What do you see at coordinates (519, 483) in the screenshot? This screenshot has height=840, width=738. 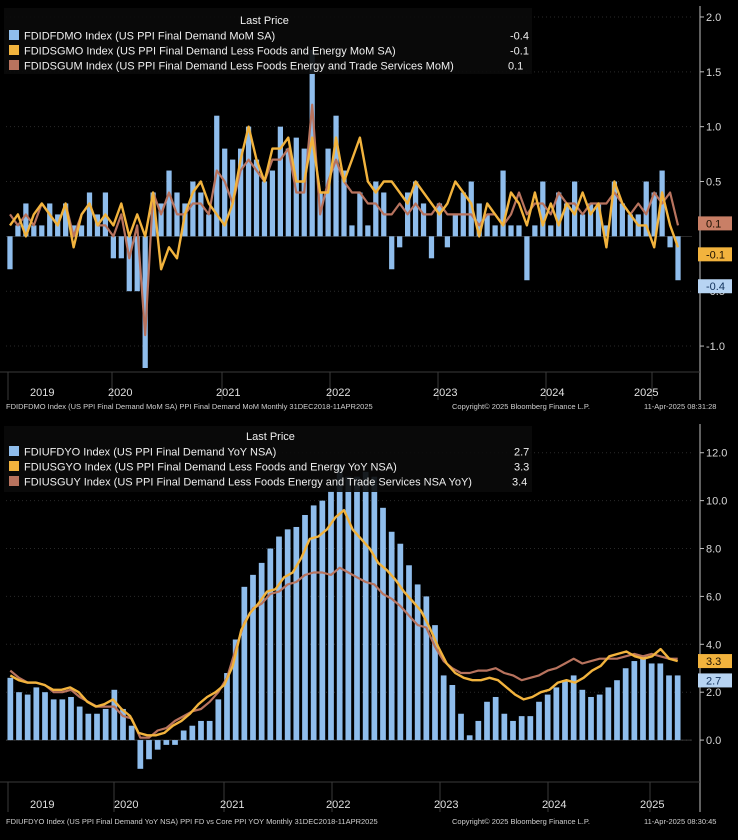 I see `bottom-legend-last-2: 3.4` at bounding box center [519, 483].